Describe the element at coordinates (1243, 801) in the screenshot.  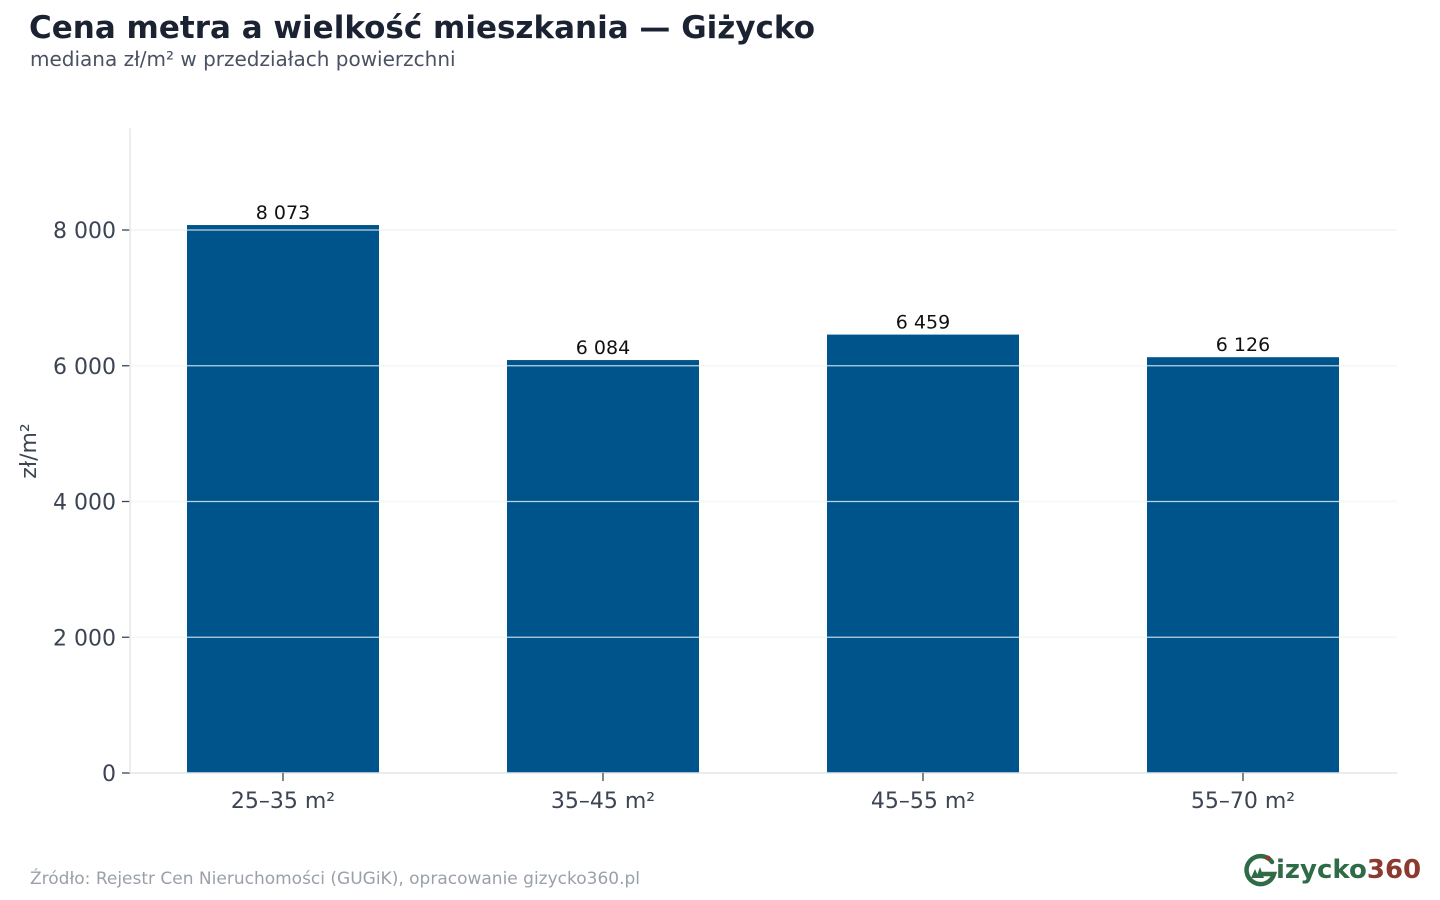
I see `x-tick-label: 55–70 m²` at that location.